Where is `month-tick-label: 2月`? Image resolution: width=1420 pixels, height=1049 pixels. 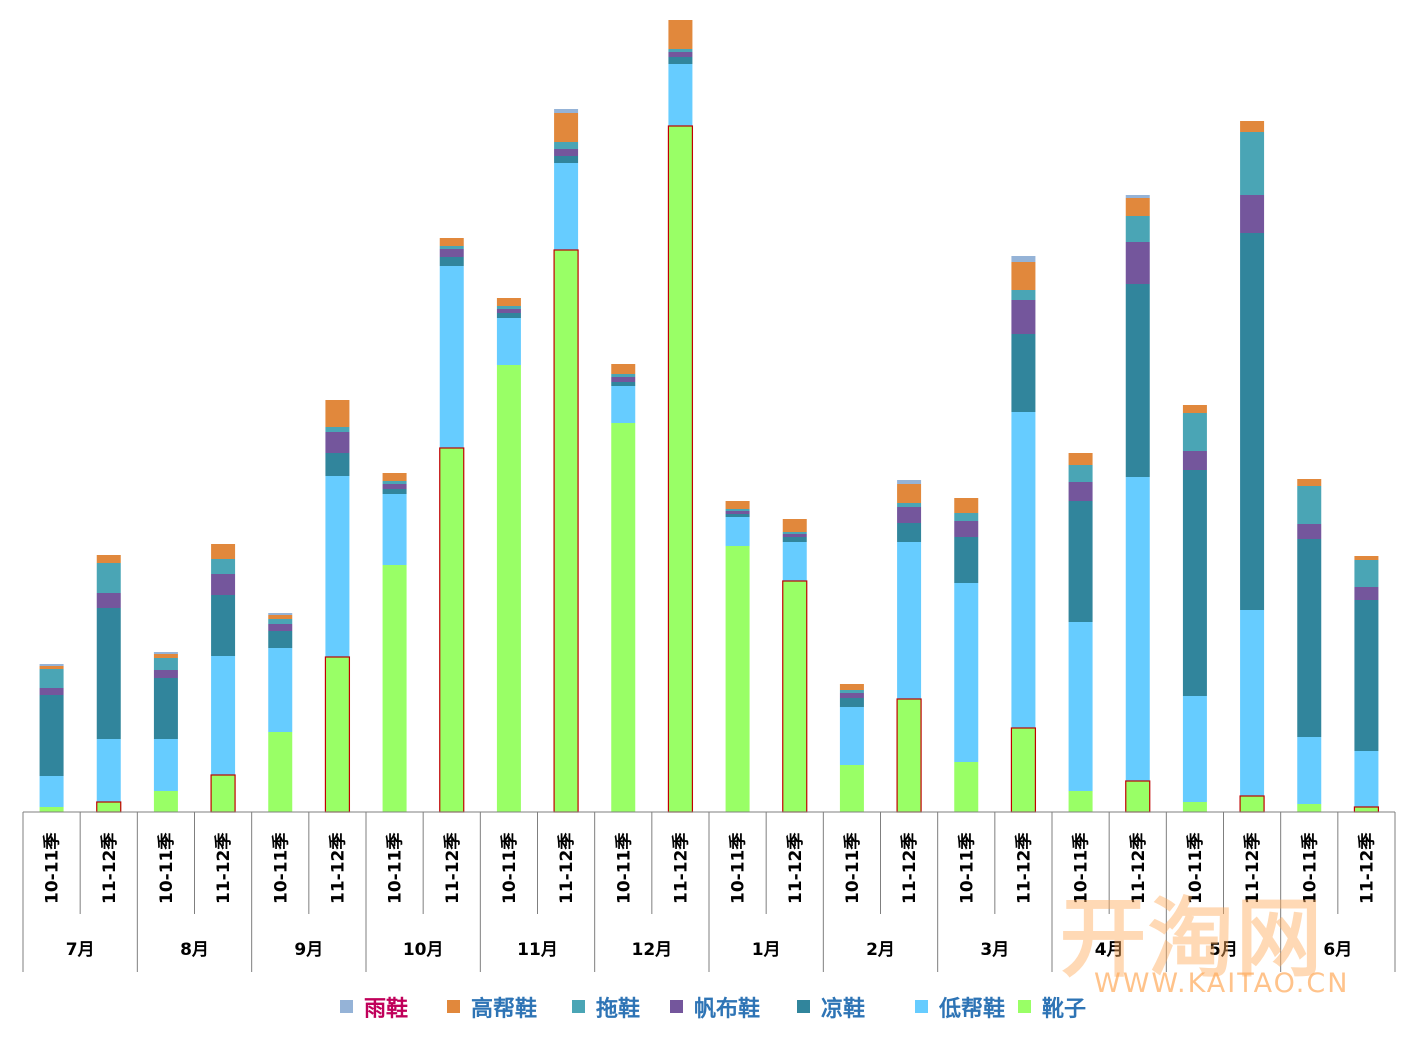
month-tick-label: 2月 is located at coordinates (880, 950).